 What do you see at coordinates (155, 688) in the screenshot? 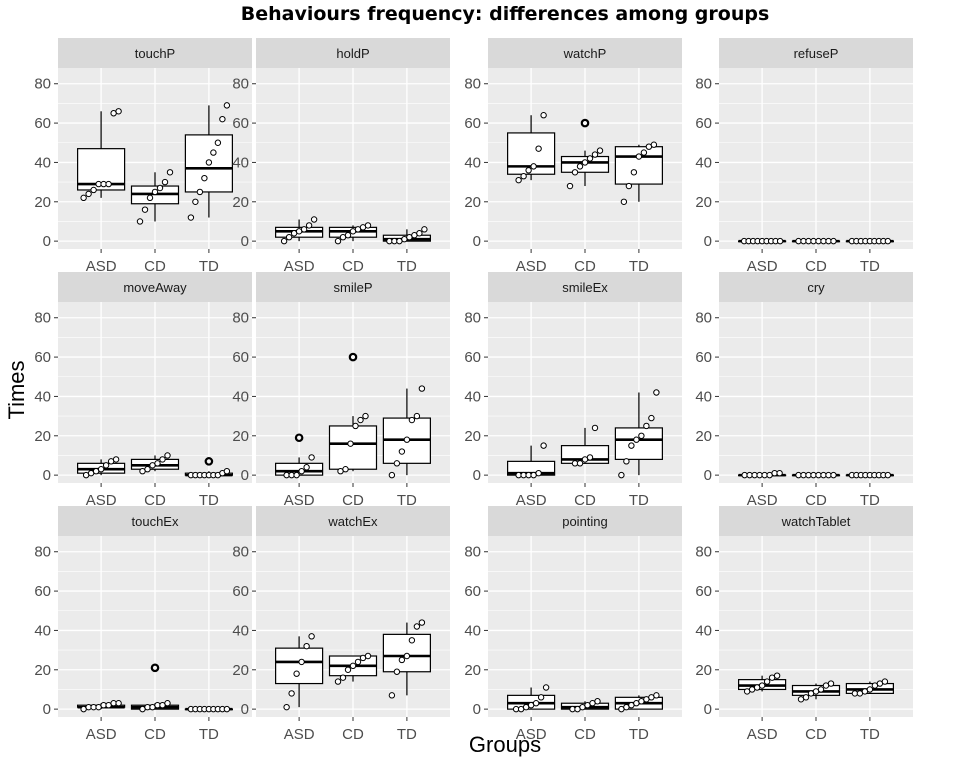
I see `boxplot-touchEx-CD` at bounding box center [155, 688].